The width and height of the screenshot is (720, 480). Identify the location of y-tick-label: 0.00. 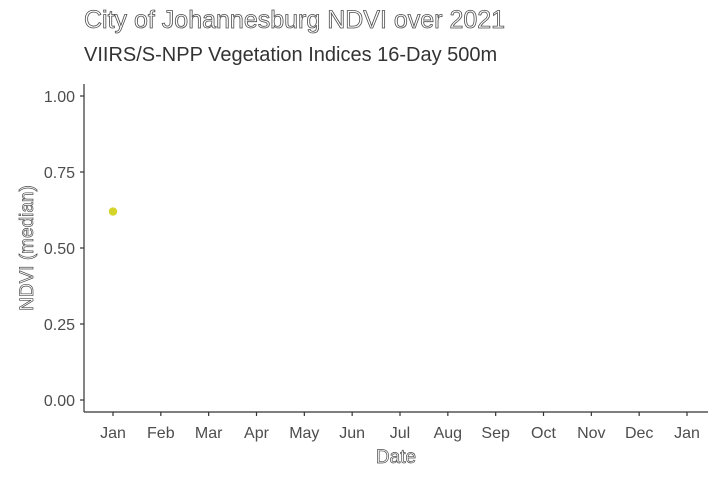
(59, 401).